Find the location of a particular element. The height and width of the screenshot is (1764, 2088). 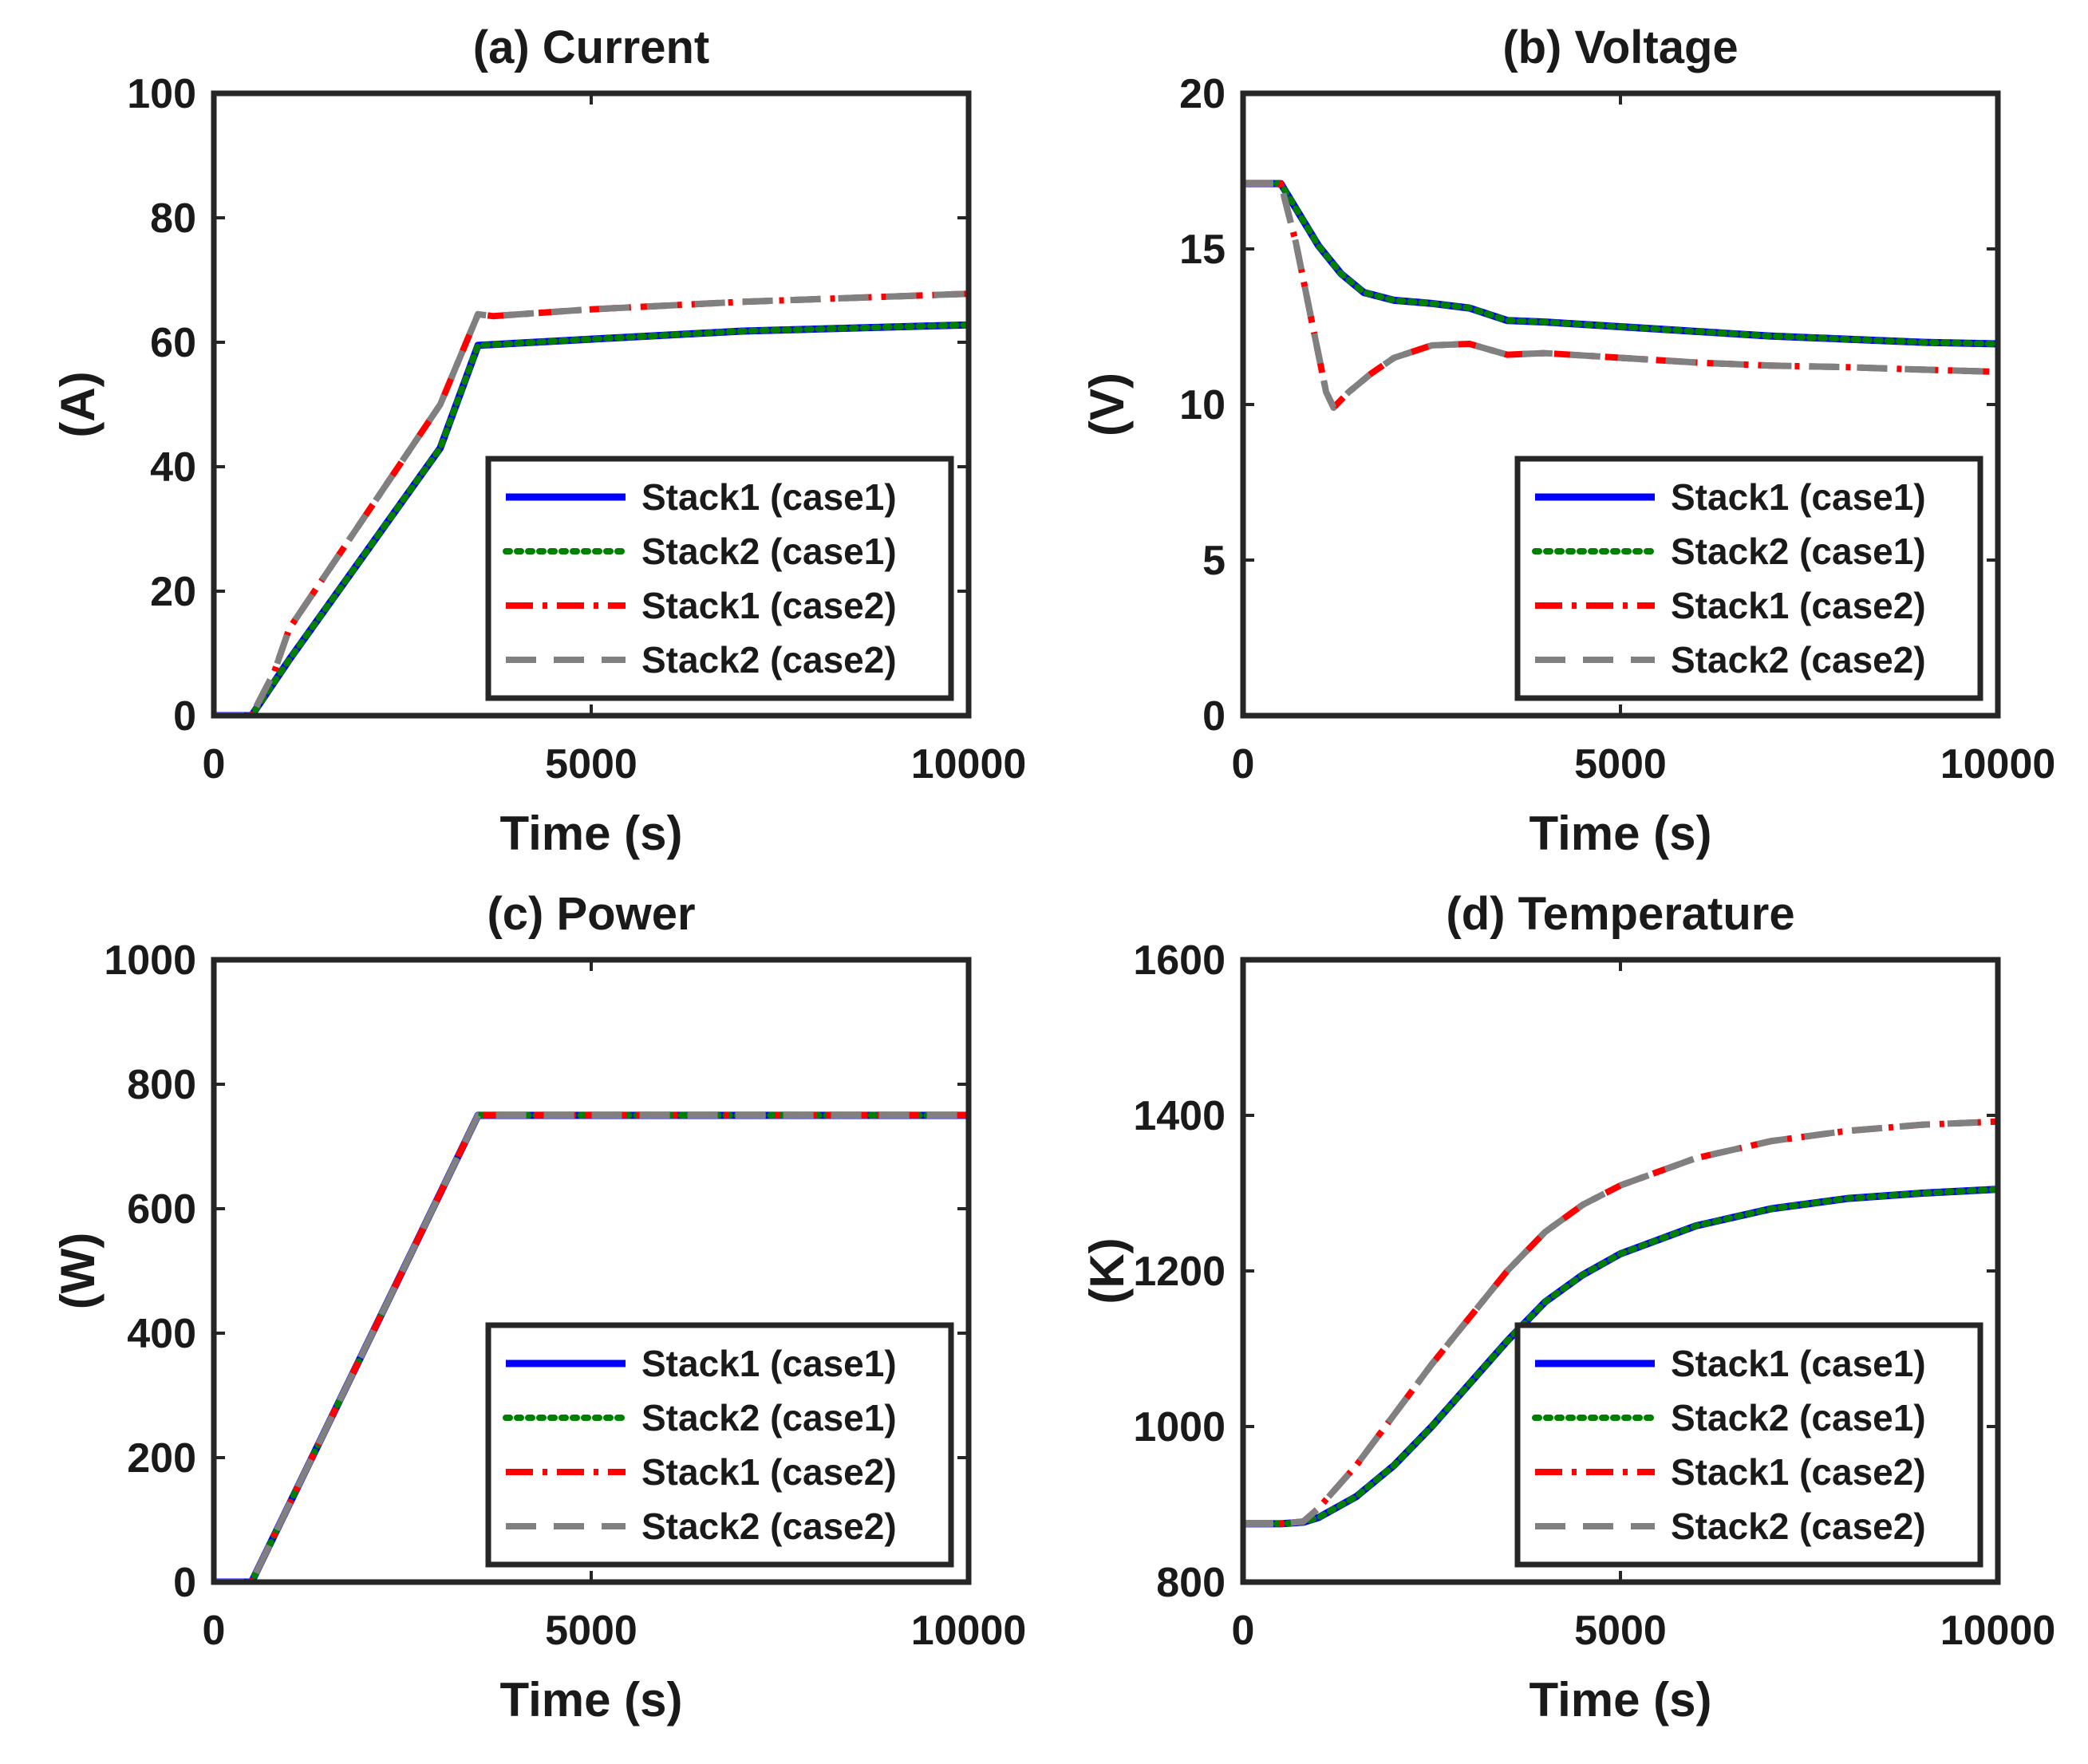

y-tick-label: 600 is located at coordinates (161, 1209).